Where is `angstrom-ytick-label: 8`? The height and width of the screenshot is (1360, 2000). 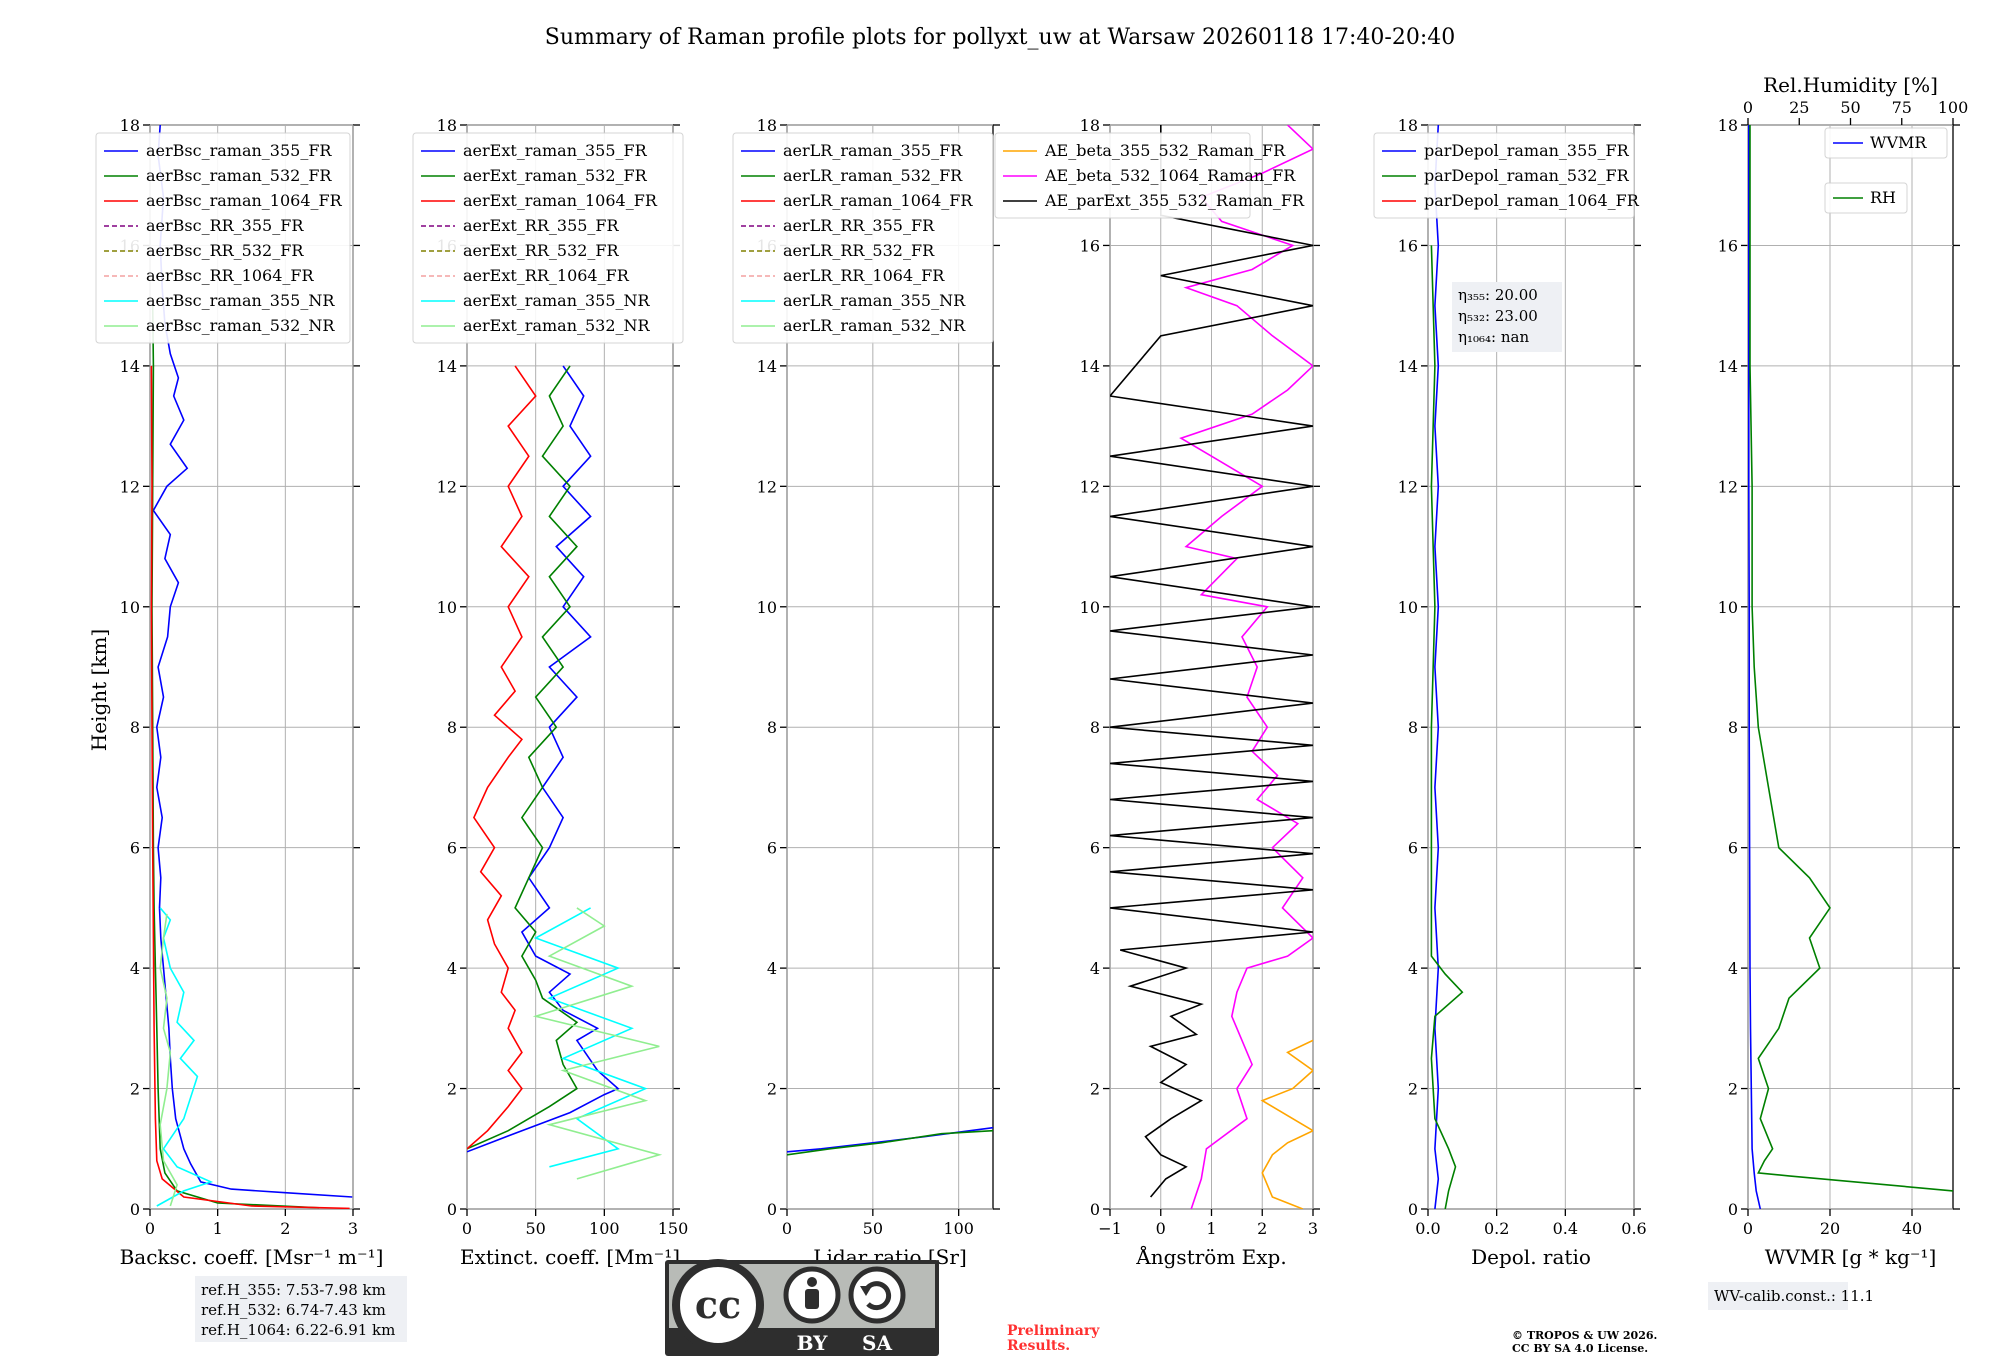 angstrom-ytick-label: 8 is located at coordinates (1095, 727).